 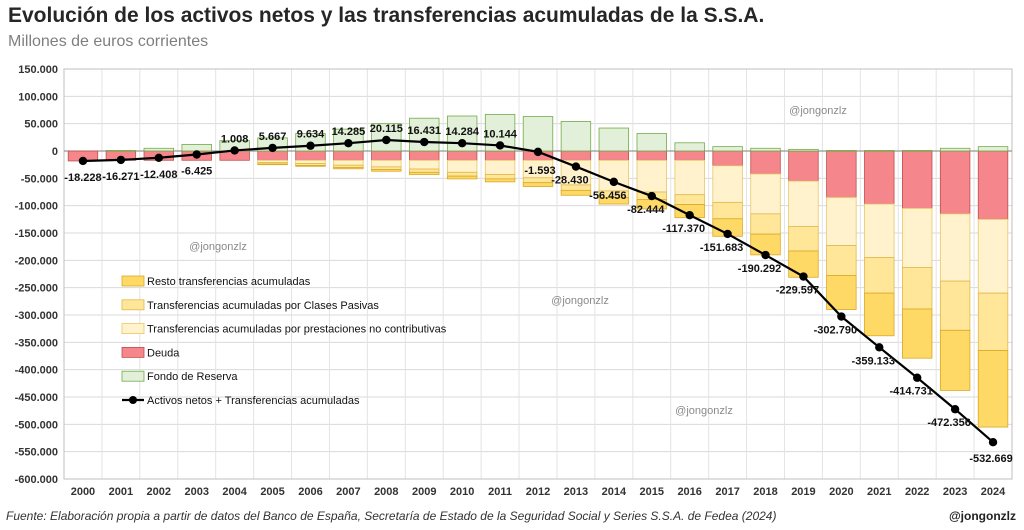 I want to click on x-tick-label: 2013, so click(x=576, y=492).